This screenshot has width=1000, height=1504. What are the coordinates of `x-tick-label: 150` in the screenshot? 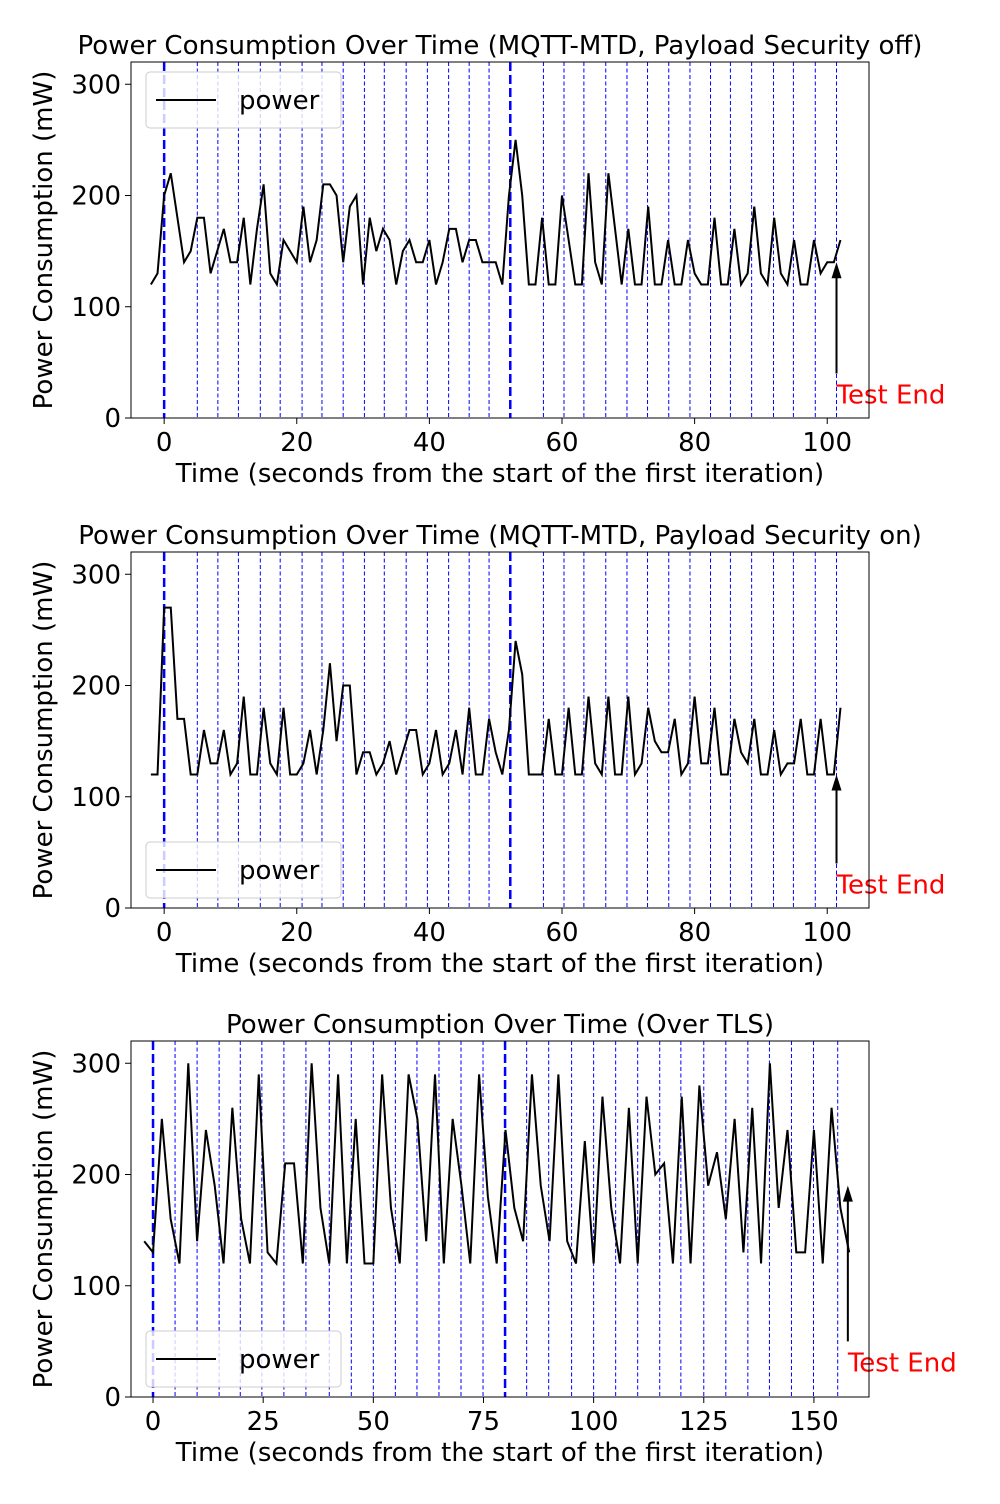 It's located at (814, 1422).